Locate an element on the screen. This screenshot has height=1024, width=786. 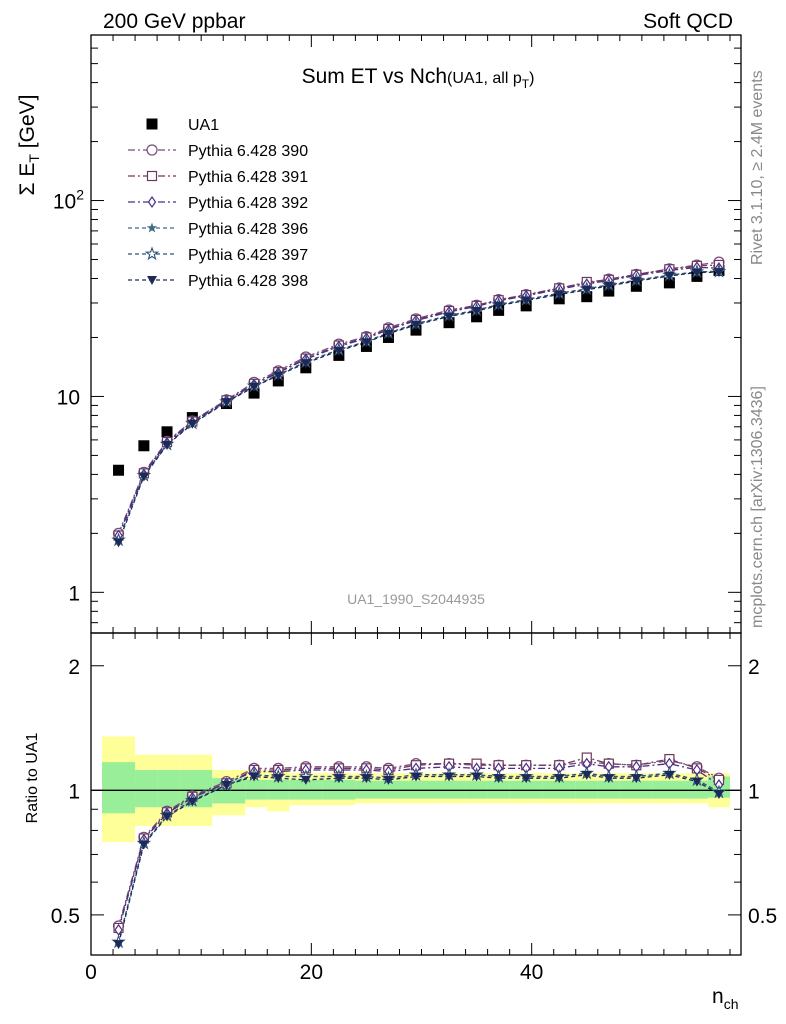
legend-entry: UA1 is located at coordinates (182, 125).